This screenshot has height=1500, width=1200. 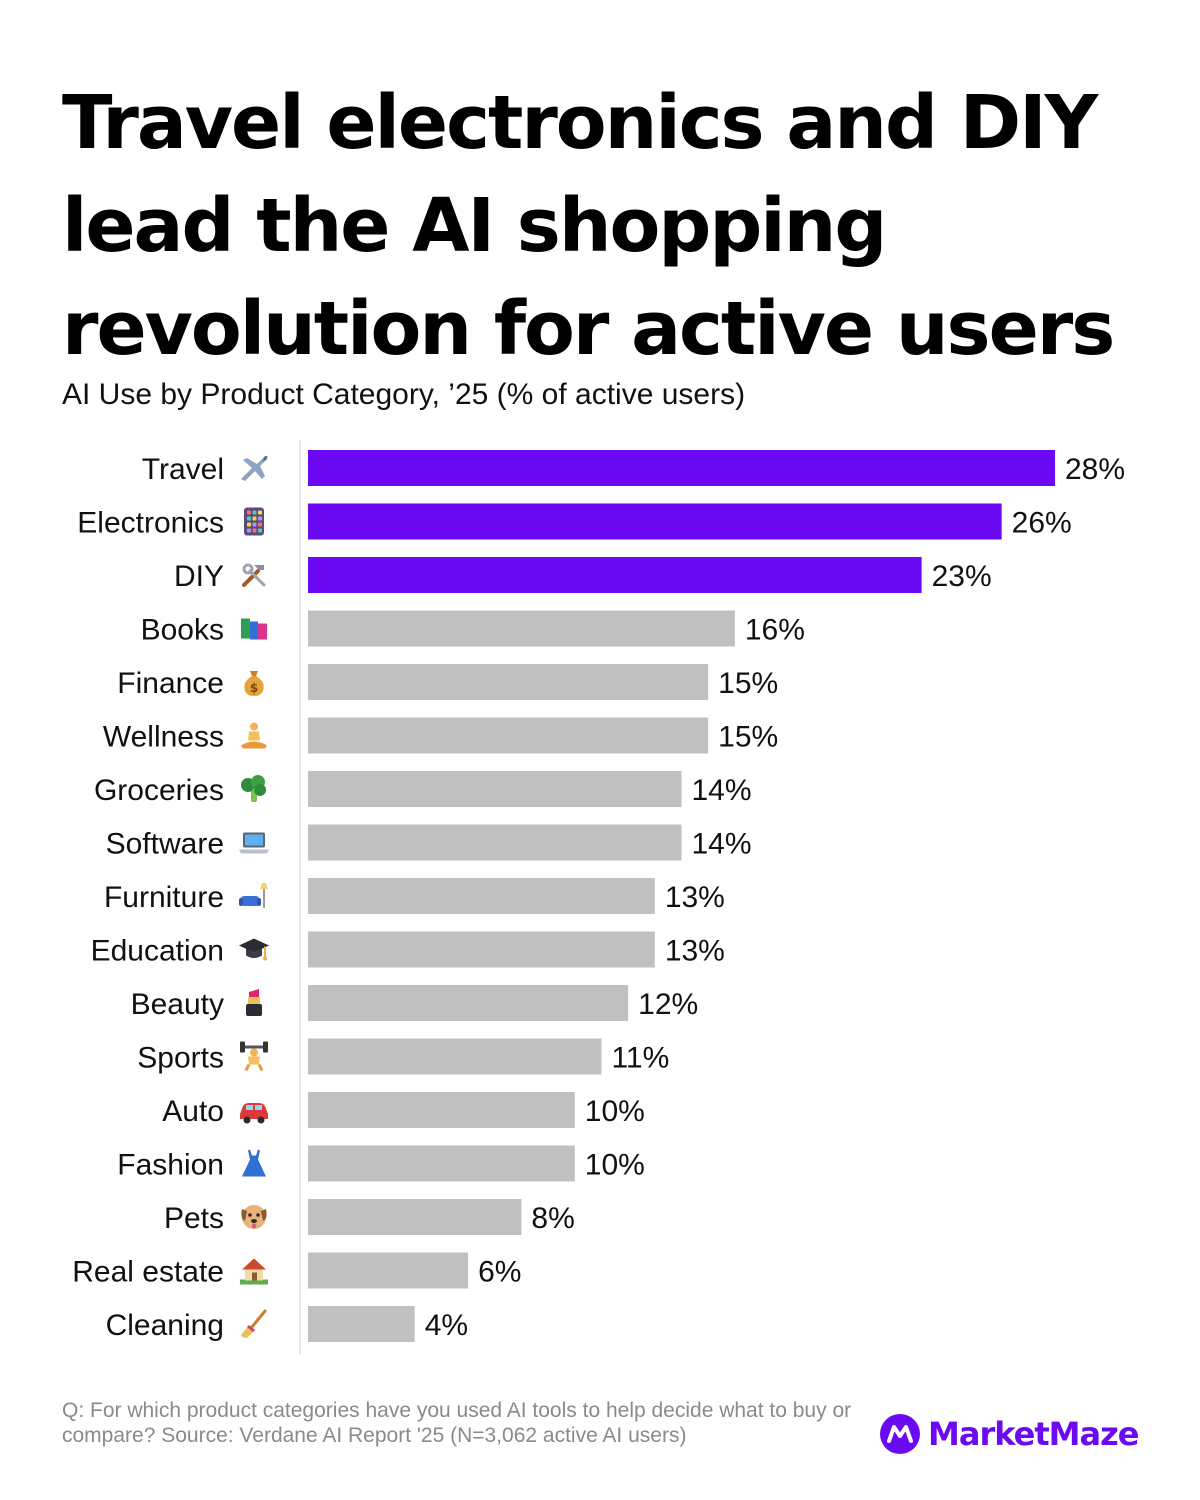 What do you see at coordinates (254, 575) in the screenshot?
I see `tools-icon` at bounding box center [254, 575].